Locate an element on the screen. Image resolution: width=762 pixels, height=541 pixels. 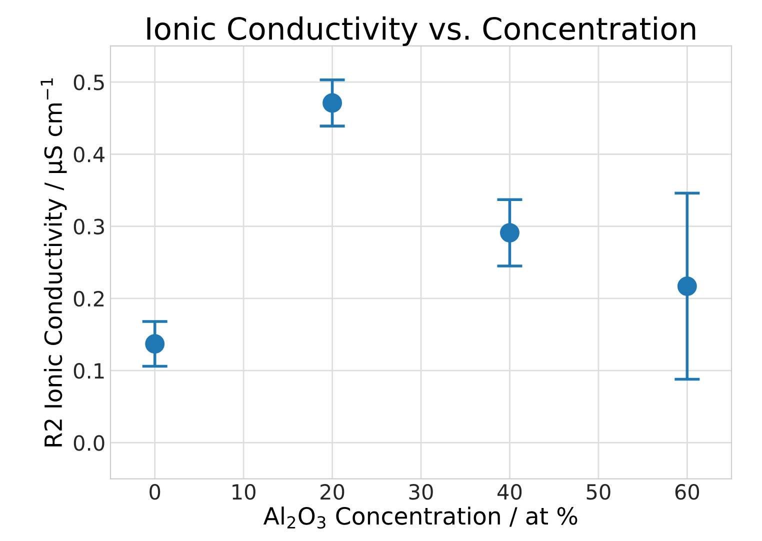
y-axis-title: R2 Ionic Conductivity / μS cm$^{−1}$ is located at coordinates (53, 262).